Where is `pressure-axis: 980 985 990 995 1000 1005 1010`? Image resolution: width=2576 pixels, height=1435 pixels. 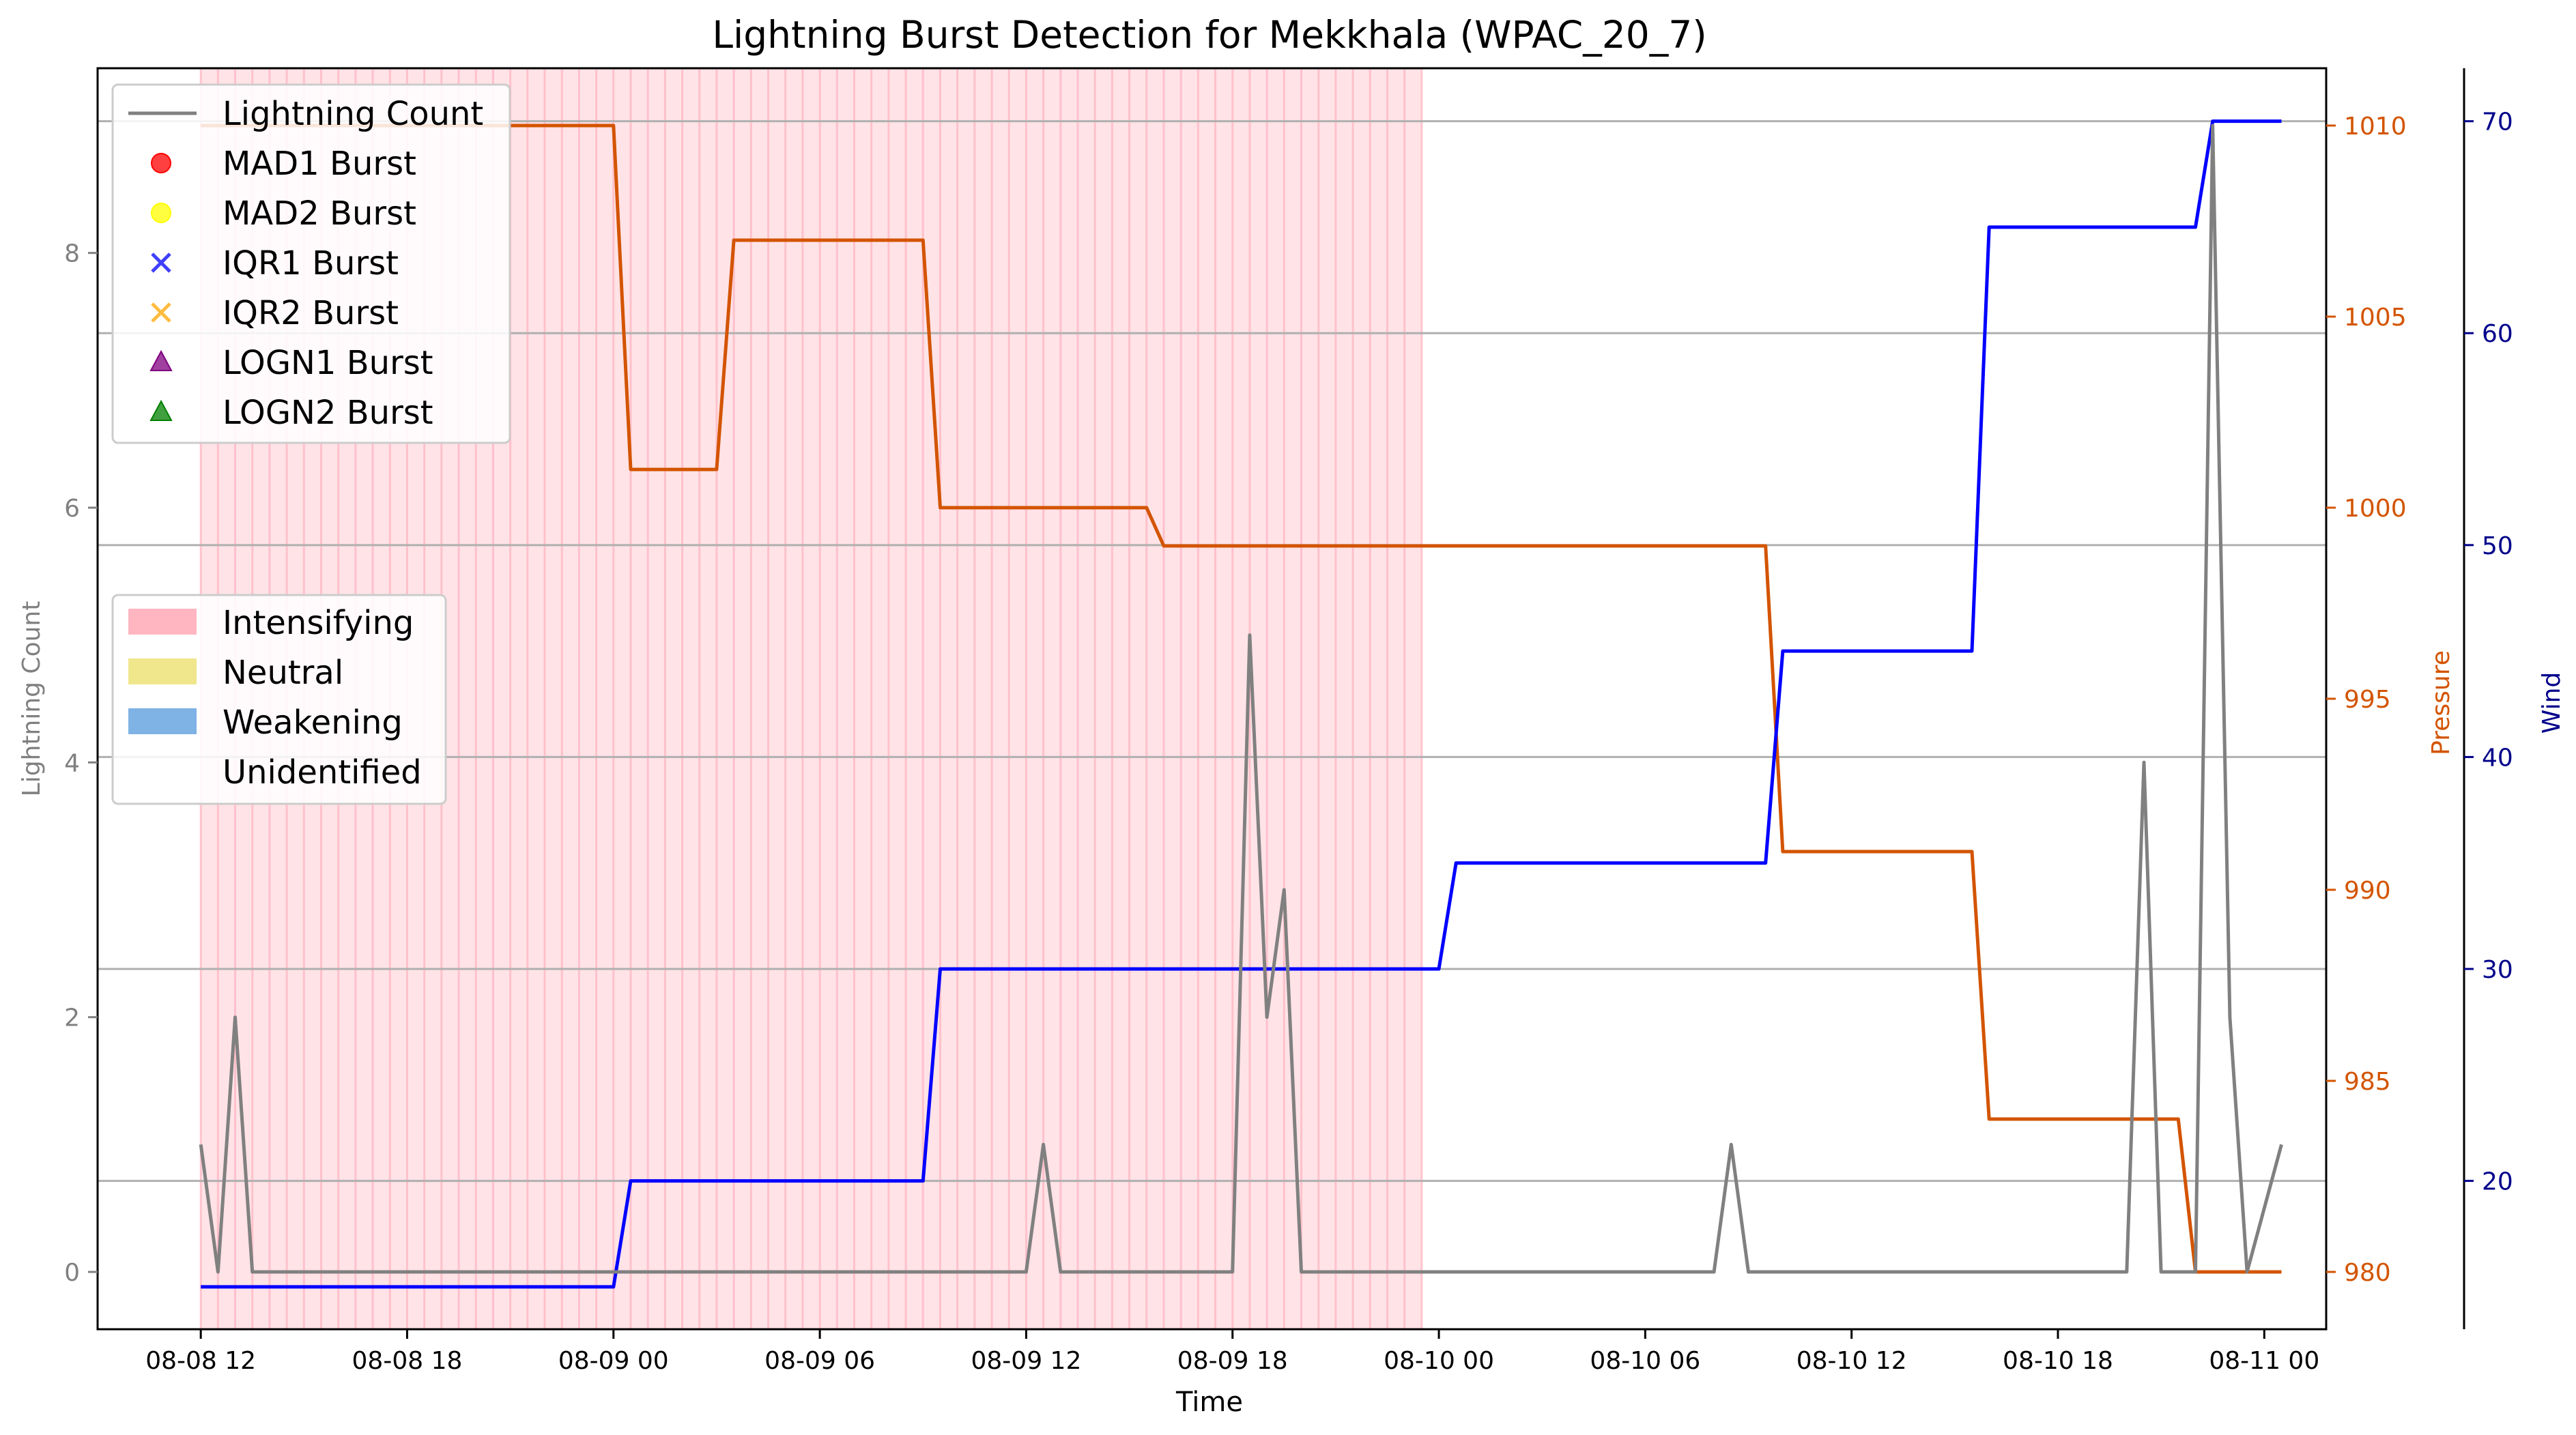 pressure-axis: 980 985 990 995 1000 1005 1010 is located at coordinates (2366, 700).